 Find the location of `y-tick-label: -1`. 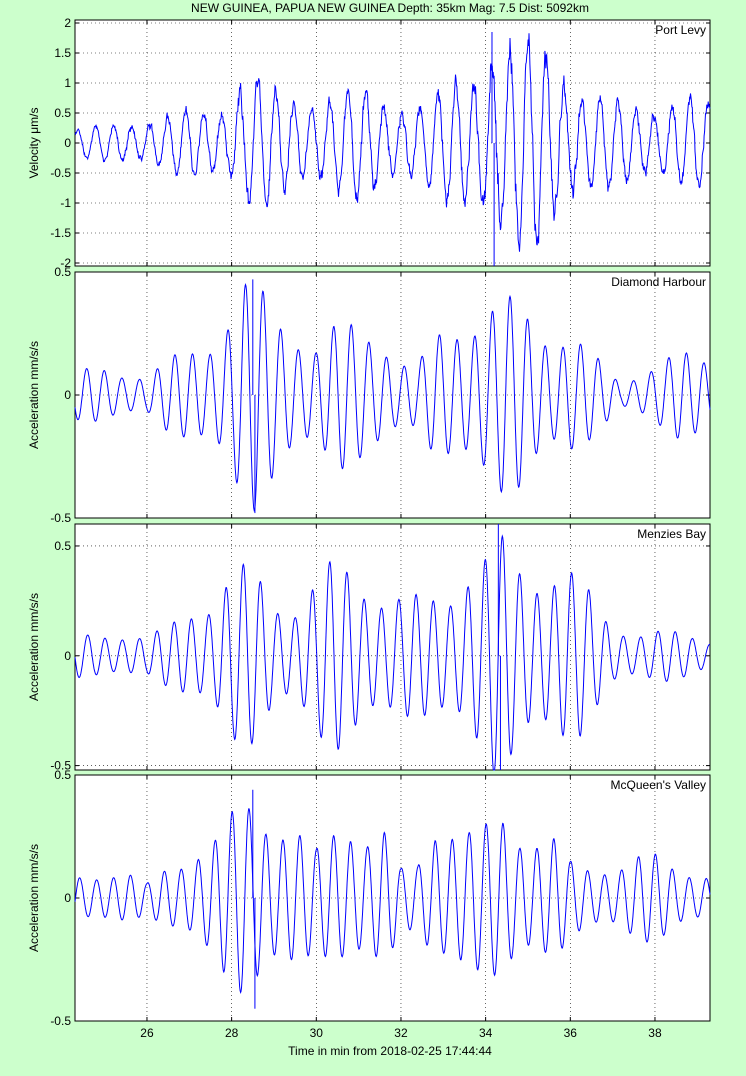

y-tick-label: -1 is located at coordinates (65, 203).